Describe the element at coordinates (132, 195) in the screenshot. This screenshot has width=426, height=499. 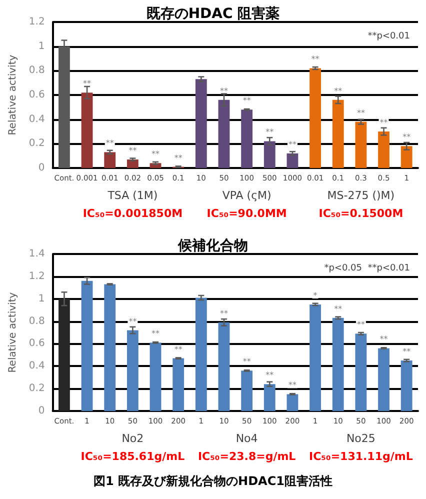
I see `text: TSA (1M)` at that location.